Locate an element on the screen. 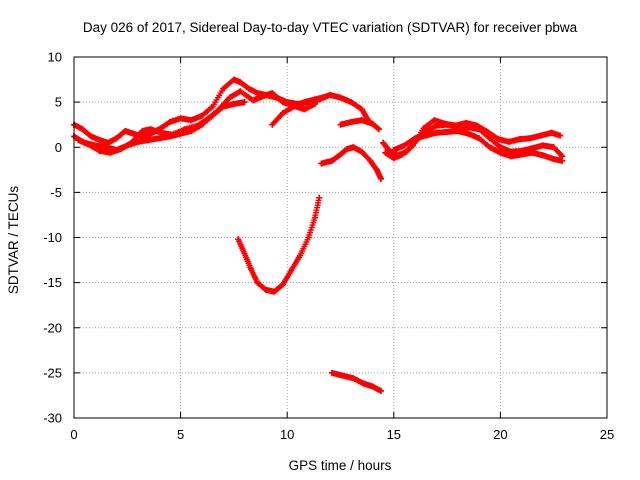 The image size is (640, 480). x-tick-label: 10 is located at coordinates (287, 434).